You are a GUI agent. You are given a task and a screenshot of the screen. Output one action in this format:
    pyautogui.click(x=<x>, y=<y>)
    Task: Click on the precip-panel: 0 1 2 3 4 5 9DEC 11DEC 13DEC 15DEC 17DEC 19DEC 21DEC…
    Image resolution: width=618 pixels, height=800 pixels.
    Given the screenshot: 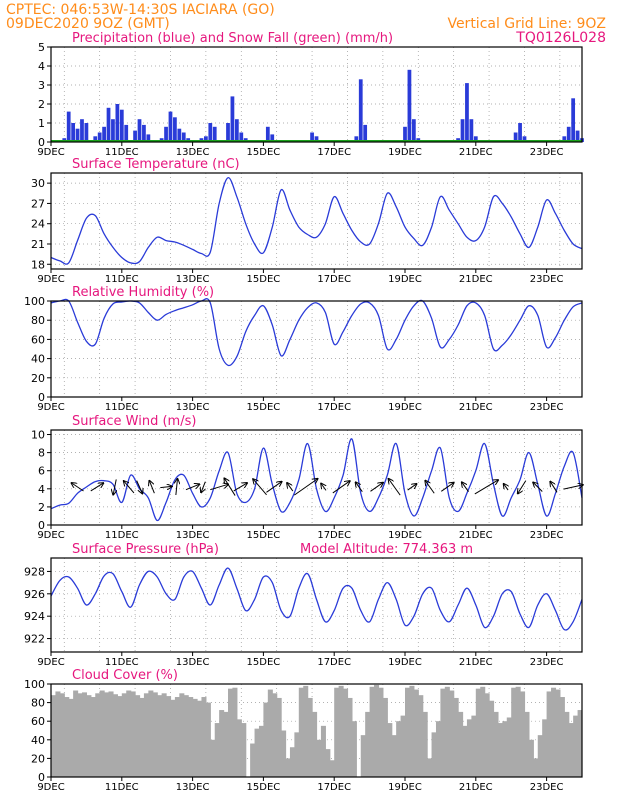 What is the action you would take?
    pyautogui.click(x=310, y=94)
    